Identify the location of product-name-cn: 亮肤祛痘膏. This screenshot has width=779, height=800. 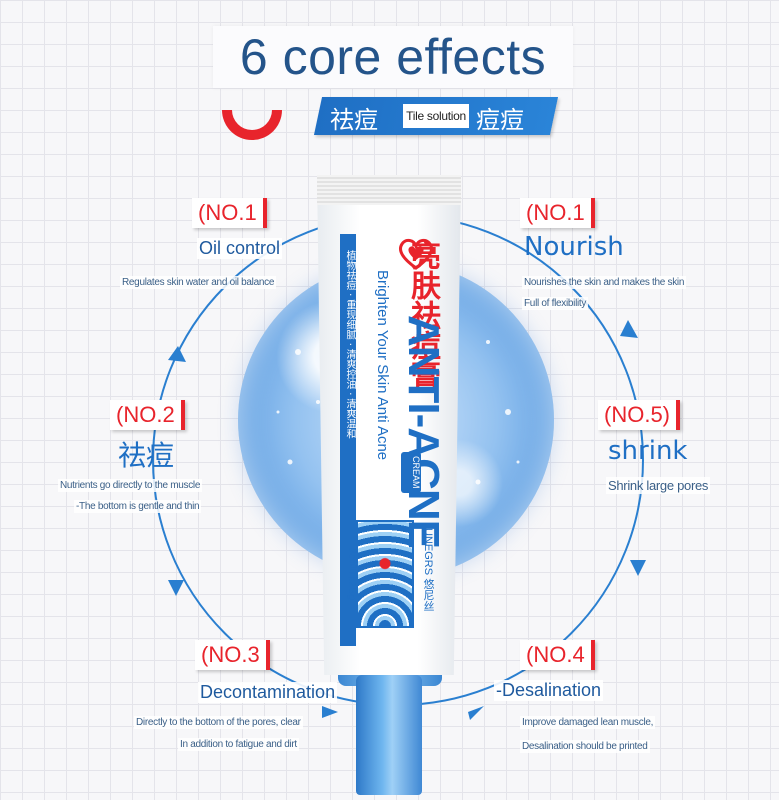
(422, 315).